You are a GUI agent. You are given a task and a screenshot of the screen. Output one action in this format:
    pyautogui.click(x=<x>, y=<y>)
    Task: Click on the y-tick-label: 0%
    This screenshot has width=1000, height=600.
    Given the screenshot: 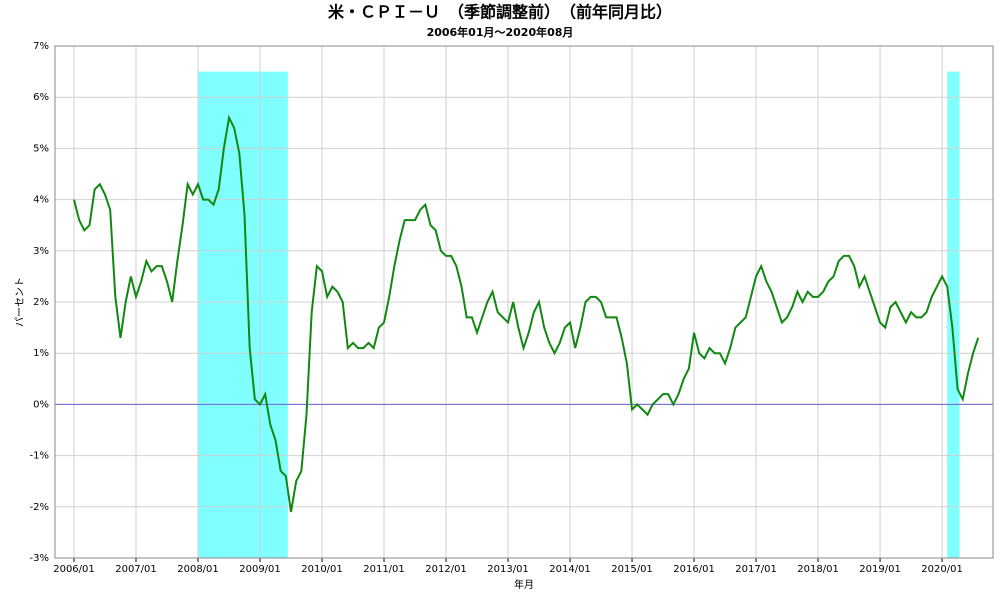 What is the action you would take?
    pyautogui.click(x=41, y=404)
    